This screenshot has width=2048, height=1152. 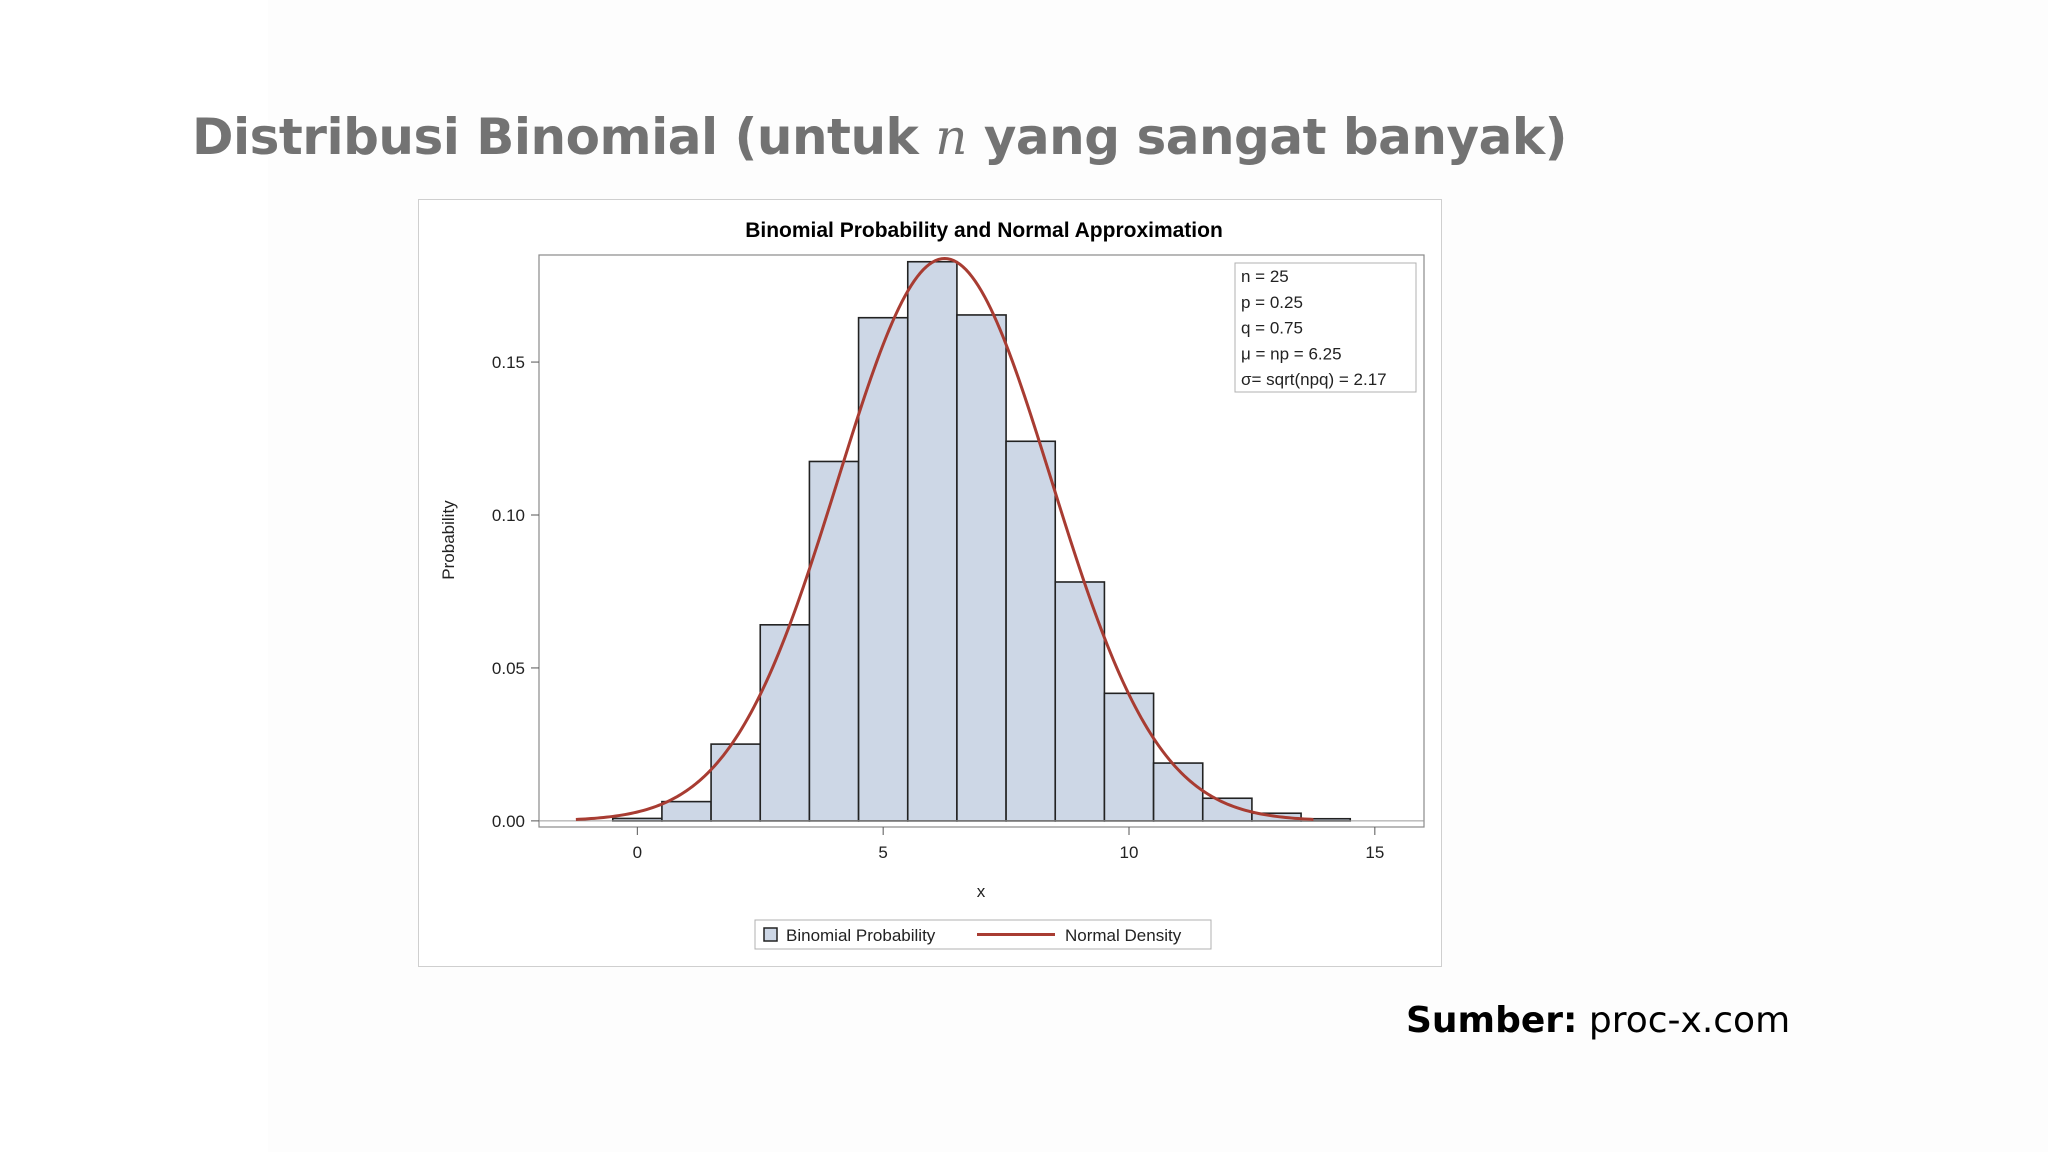 What do you see at coordinates (1265, 276) in the screenshot?
I see `parameter-annotation-line: n = 25` at bounding box center [1265, 276].